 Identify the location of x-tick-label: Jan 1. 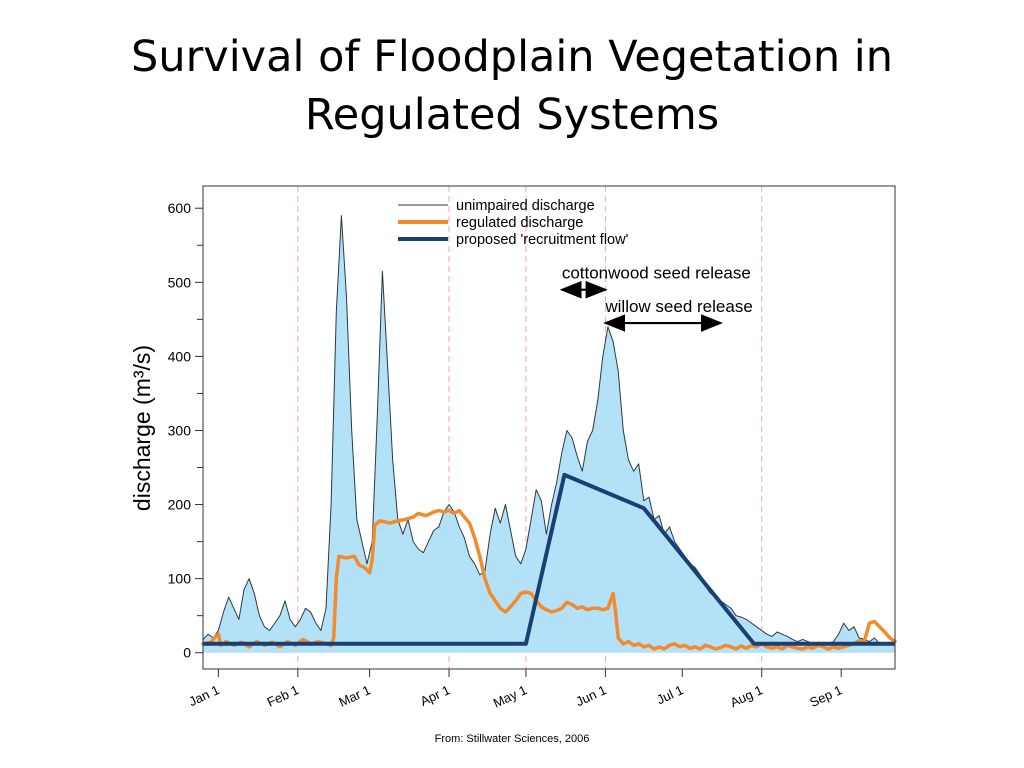
(203, 695).